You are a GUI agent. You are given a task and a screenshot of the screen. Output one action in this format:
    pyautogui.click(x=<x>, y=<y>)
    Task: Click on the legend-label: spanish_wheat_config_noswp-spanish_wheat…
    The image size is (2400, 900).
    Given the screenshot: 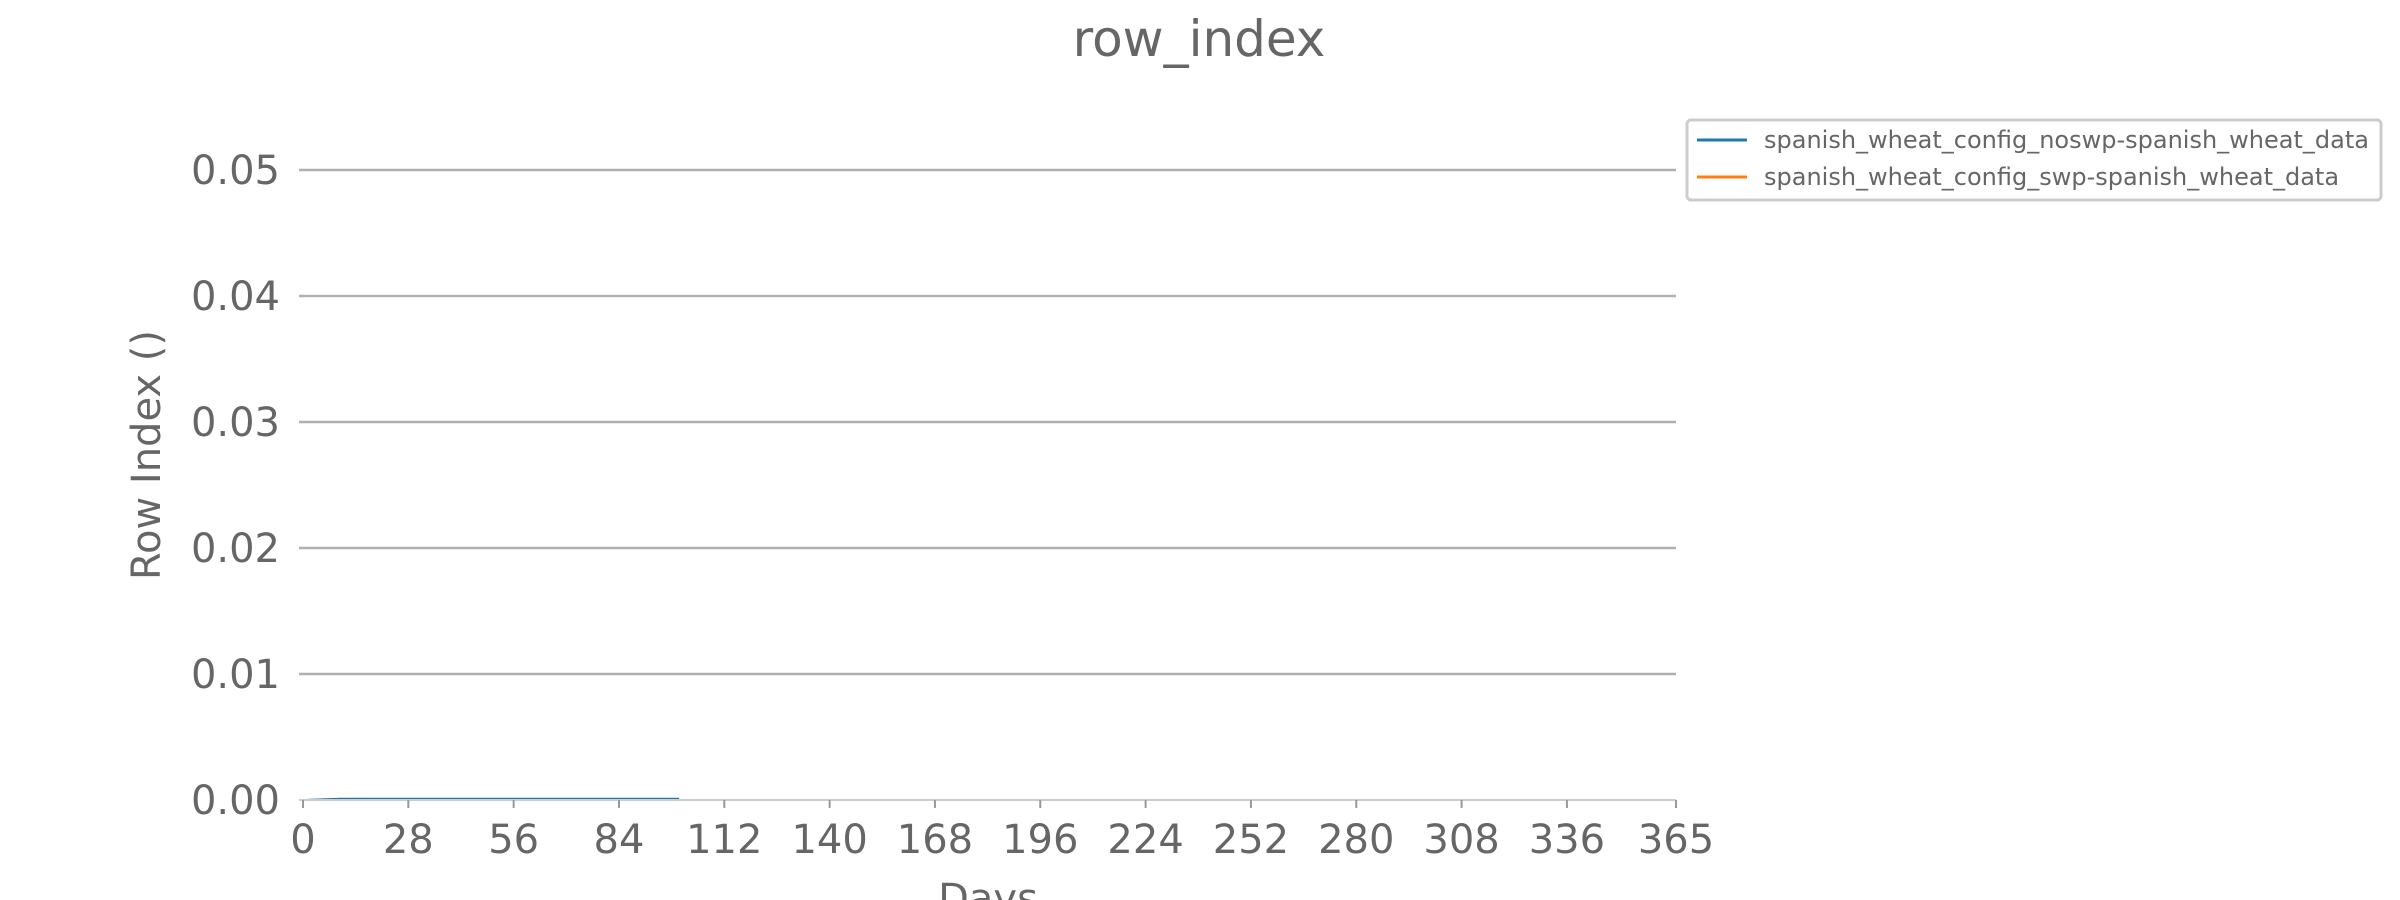 What is the action you would take?
    pyautogui.click(x=2066, y=140)
    